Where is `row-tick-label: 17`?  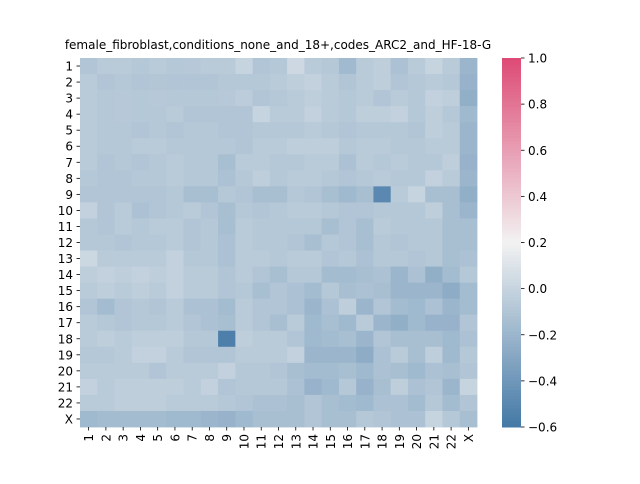
row-tick-label: 17 is located at coordinates (65, 323).